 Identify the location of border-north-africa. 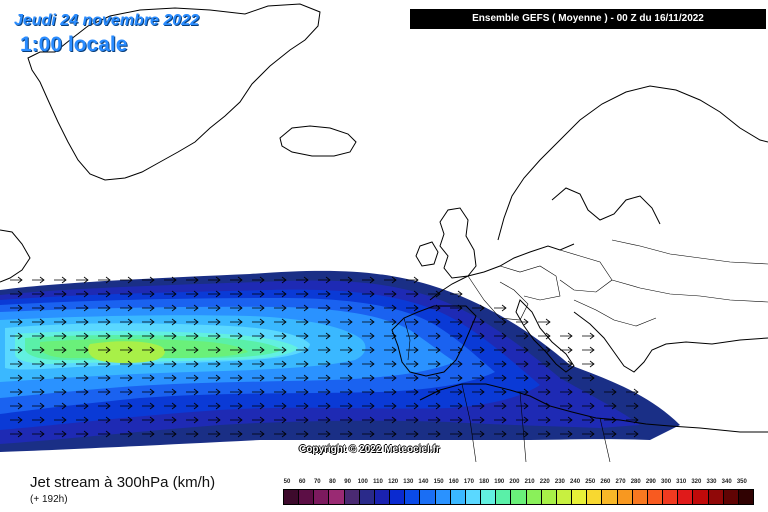
(536, 422).